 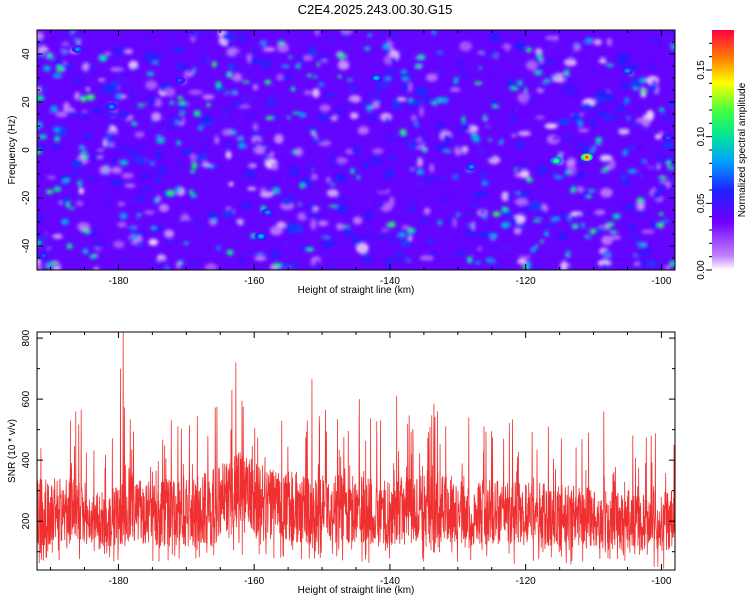 I want to click on x-tick-label: -100, so click(x=661, y=281).